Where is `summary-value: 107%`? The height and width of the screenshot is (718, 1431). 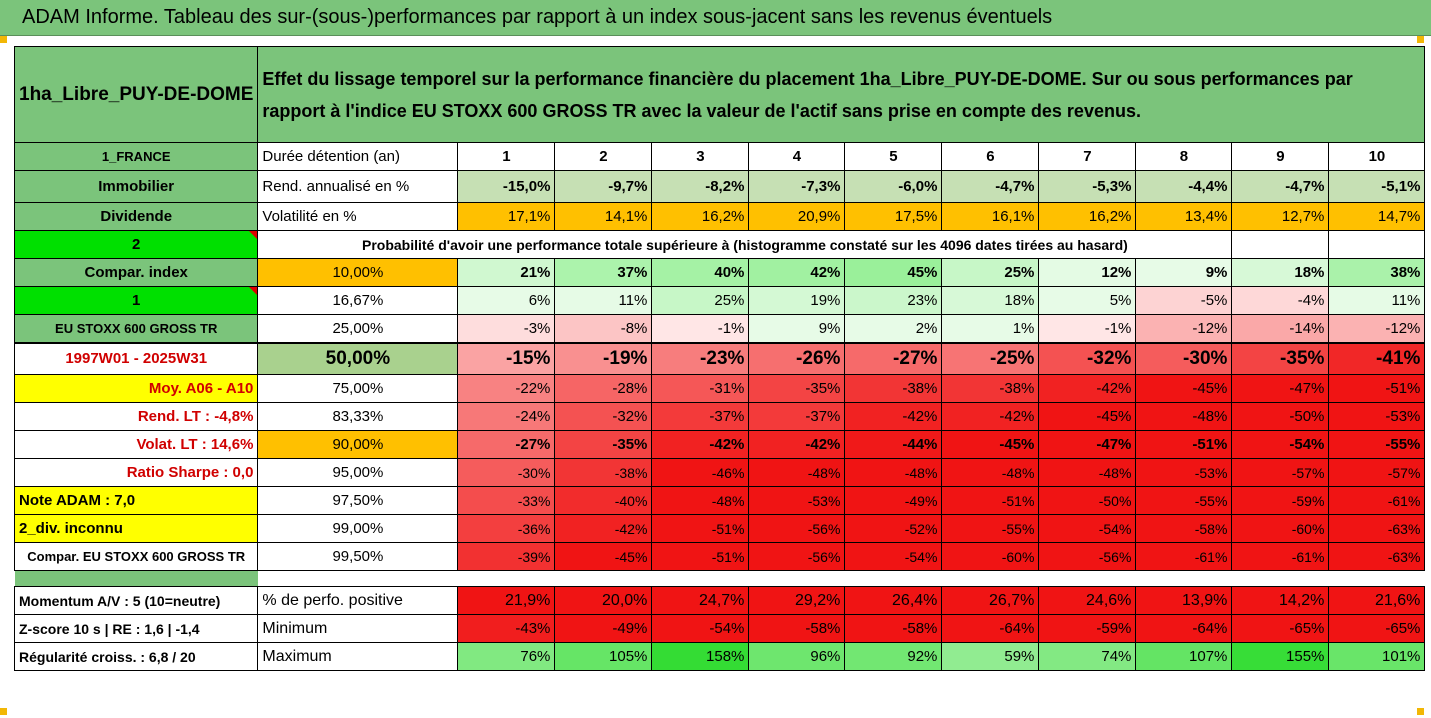
summary-value: 107% is located at coordinates (1184, 656).